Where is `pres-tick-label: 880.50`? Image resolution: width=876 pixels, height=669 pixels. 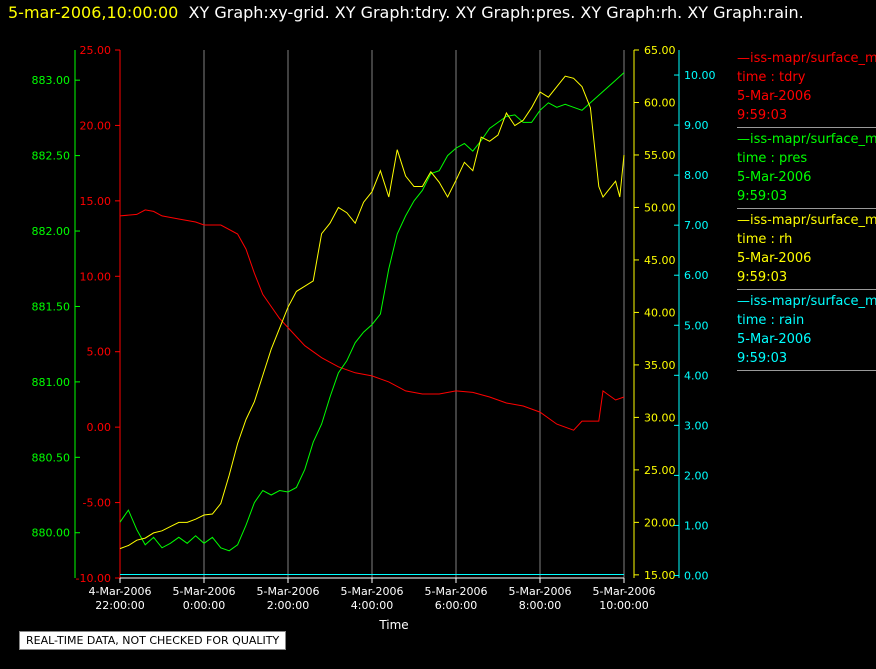
pres-tick-label: 880.50 is located at coordinates (51, 457).